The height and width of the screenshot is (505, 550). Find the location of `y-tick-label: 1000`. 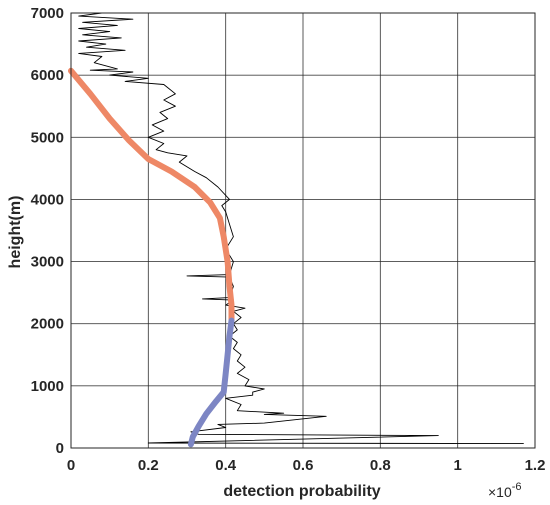

y-tick-label: 1000 is located at coordinates (47, 386).